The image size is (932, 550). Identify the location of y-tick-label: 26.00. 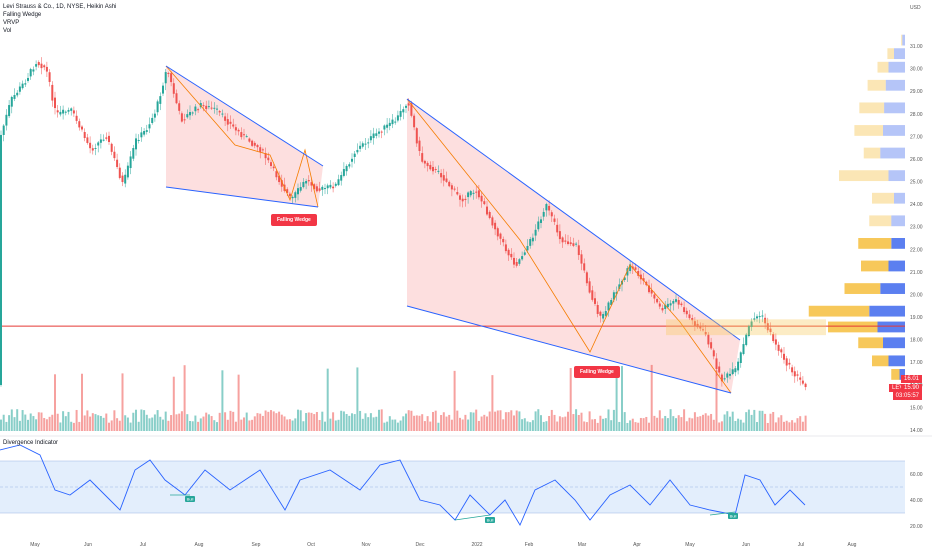
(916, 160).